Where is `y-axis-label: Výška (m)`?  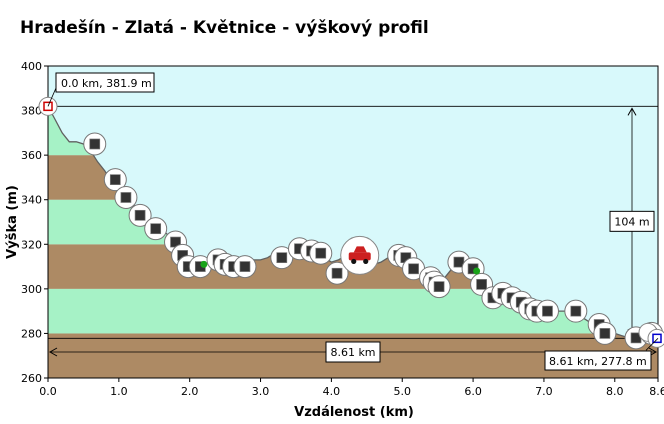 y-axis-label: Výška (m) is located at coordinates (12, 222).